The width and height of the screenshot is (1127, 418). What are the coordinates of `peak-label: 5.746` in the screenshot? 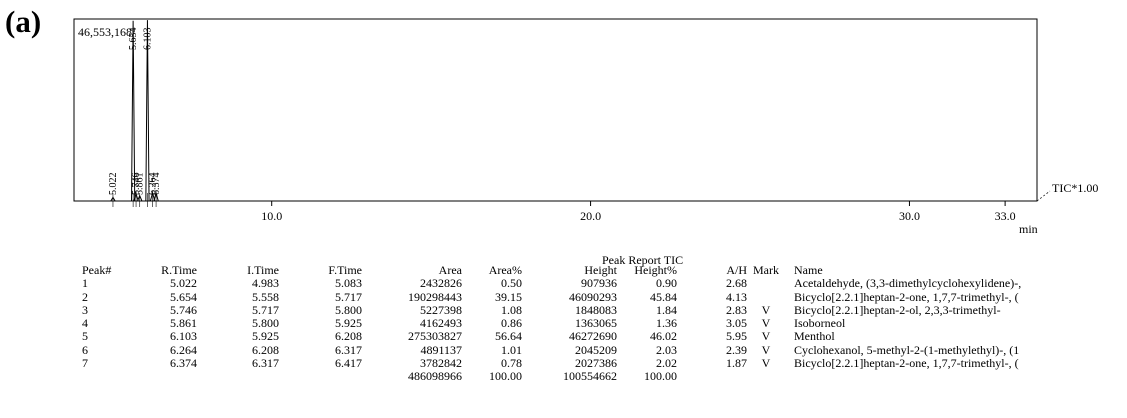 It's located at (136, 184).